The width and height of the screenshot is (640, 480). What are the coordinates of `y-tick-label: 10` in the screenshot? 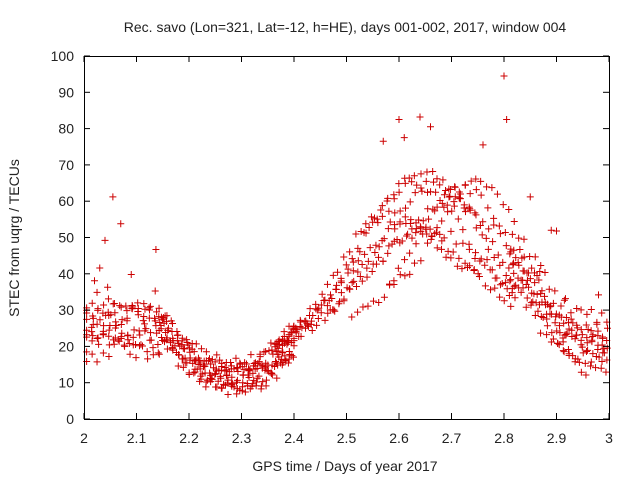 It's located at (66, 383).